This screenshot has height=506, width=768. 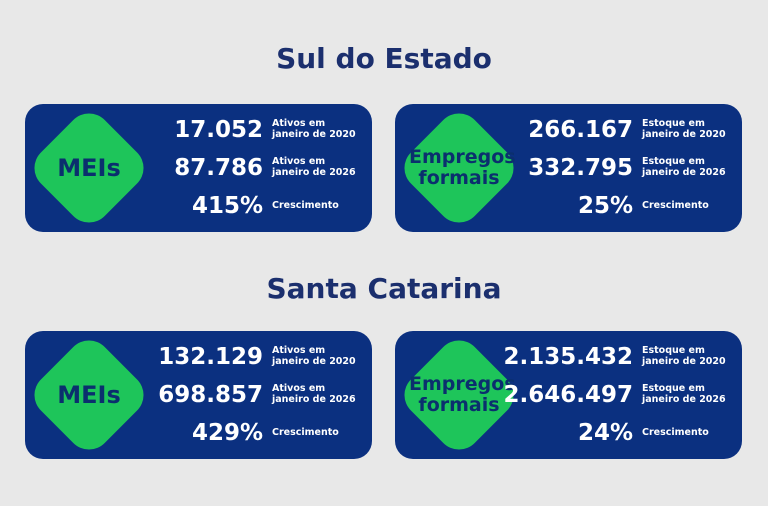 What do you see at coordinates (568, 357) in the screenshot?
I see `stat-value: 2.135.432` at bounding box center [568, 357].